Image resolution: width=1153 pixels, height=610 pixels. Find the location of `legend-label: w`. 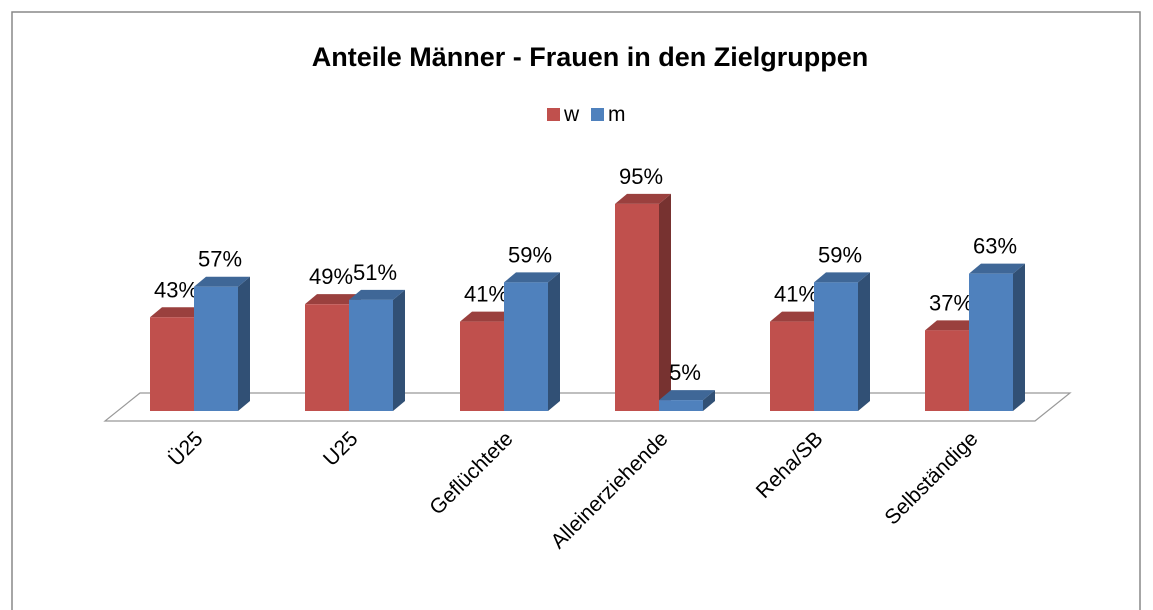

legend-label: w is located at coordinates (571, 114).